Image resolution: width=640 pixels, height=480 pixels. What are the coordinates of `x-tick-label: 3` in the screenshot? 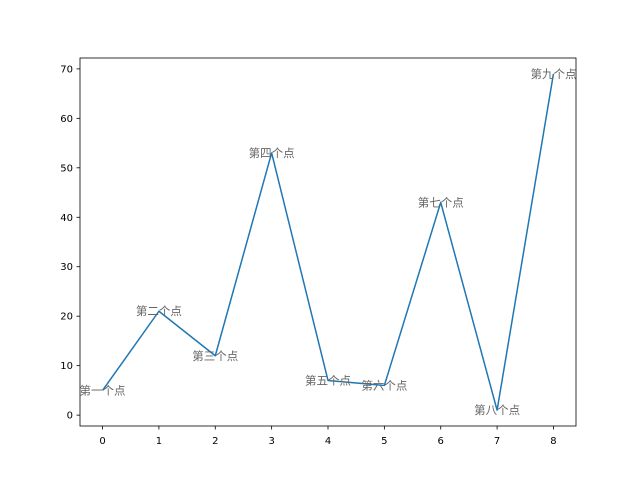 It's located at (271, 441).